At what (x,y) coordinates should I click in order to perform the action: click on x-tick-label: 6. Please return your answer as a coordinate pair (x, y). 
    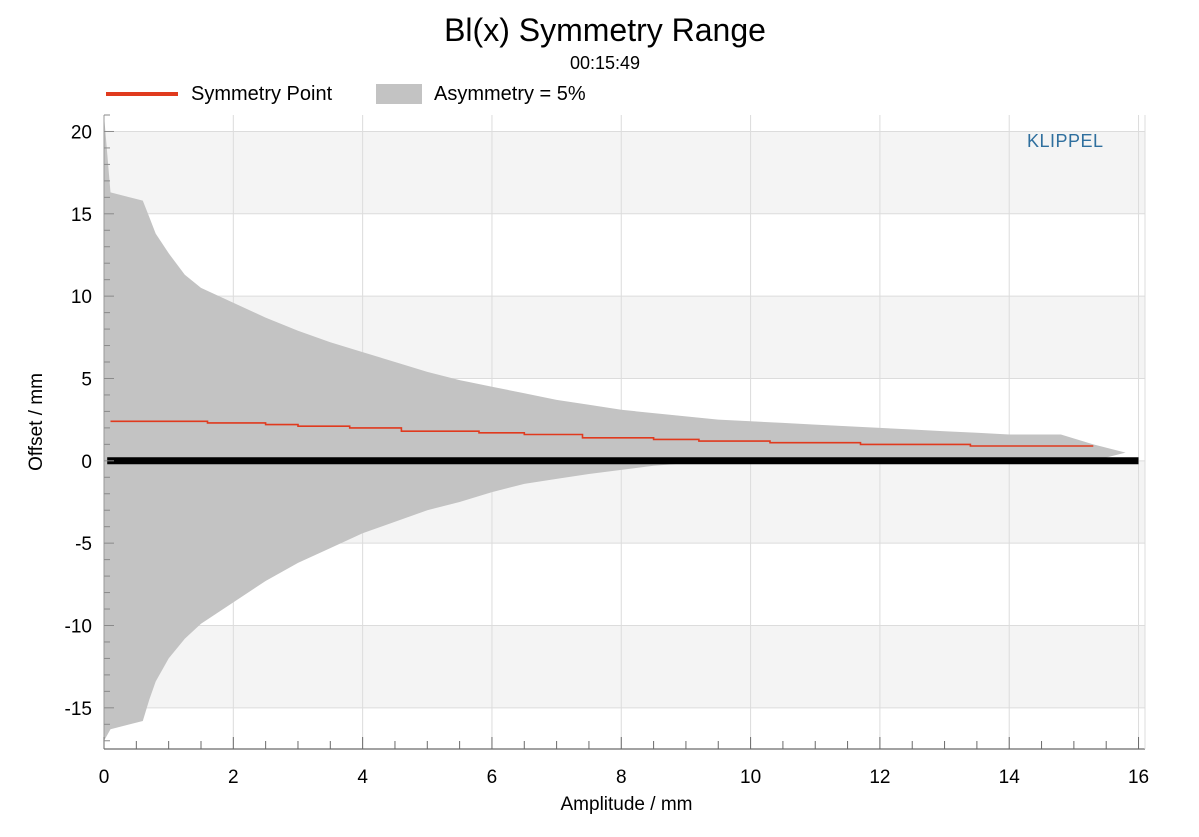
    Looking at the image, I should click on (492, 777).